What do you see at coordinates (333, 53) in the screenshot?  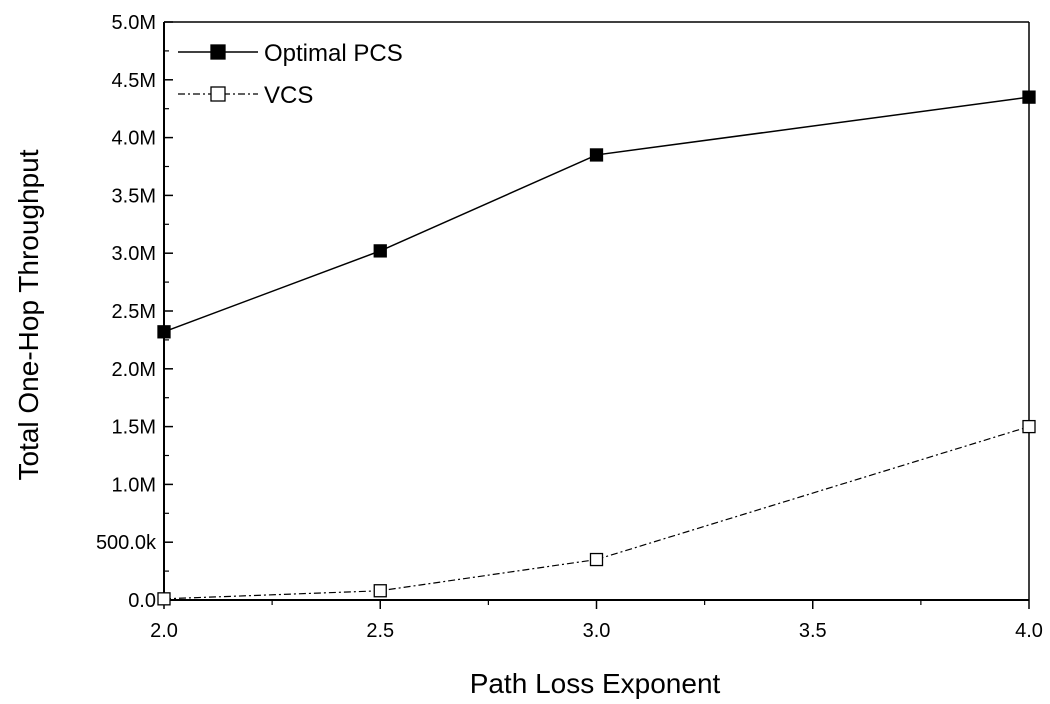 I see `legend-label: Optimal PCS` at bounding box center [333, 53].